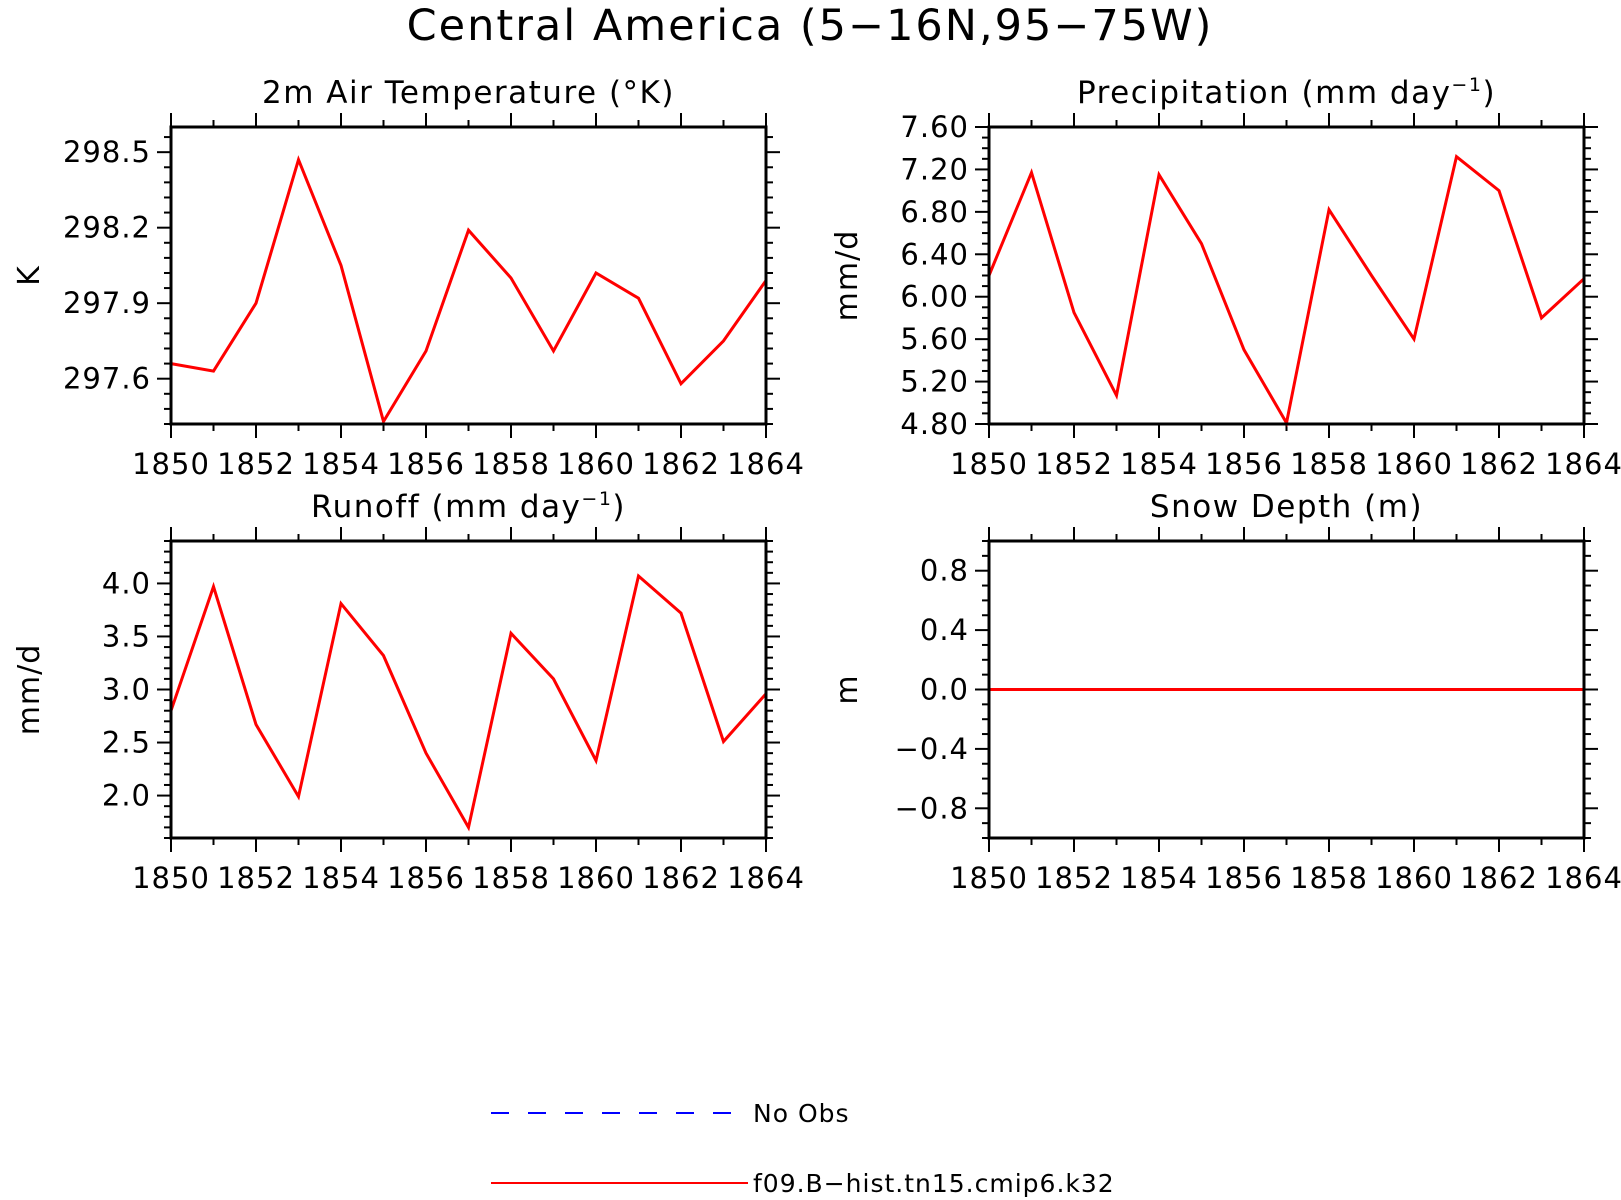  What do you see at coordinates (107, 152) in the screenshot?
I see `y-tick-label: 298.5` at bounding box center [107, 152].